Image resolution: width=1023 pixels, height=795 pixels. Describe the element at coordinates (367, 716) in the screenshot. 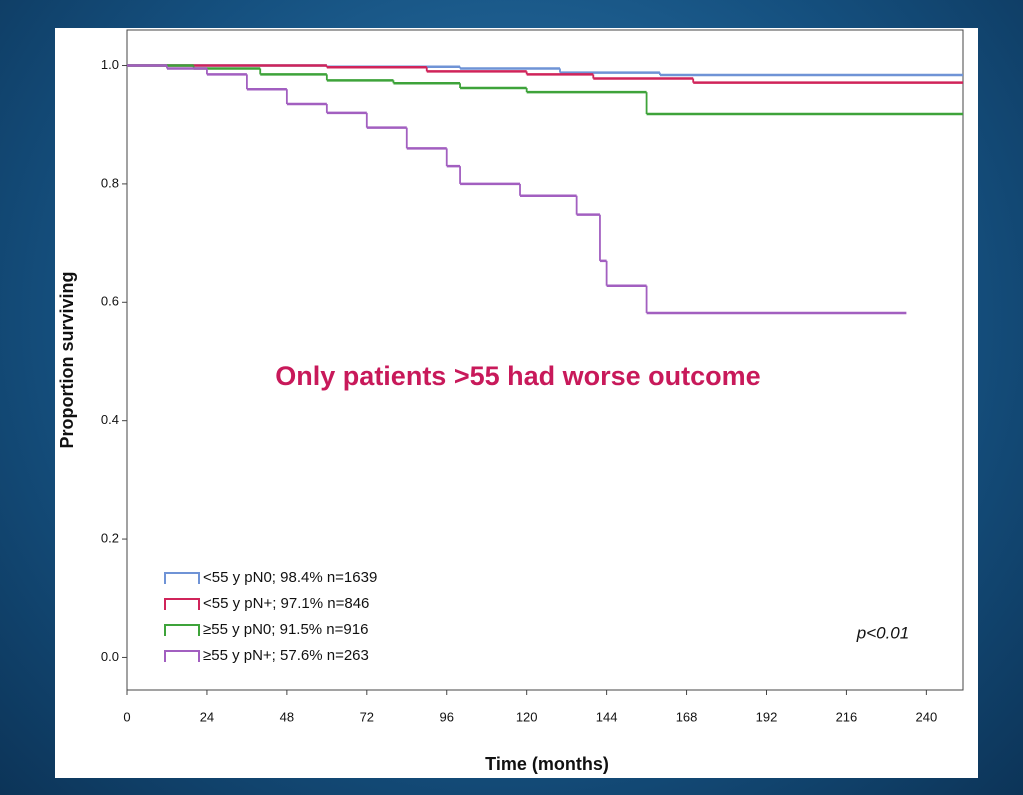

I see `x-tick-label: 72` at that location.